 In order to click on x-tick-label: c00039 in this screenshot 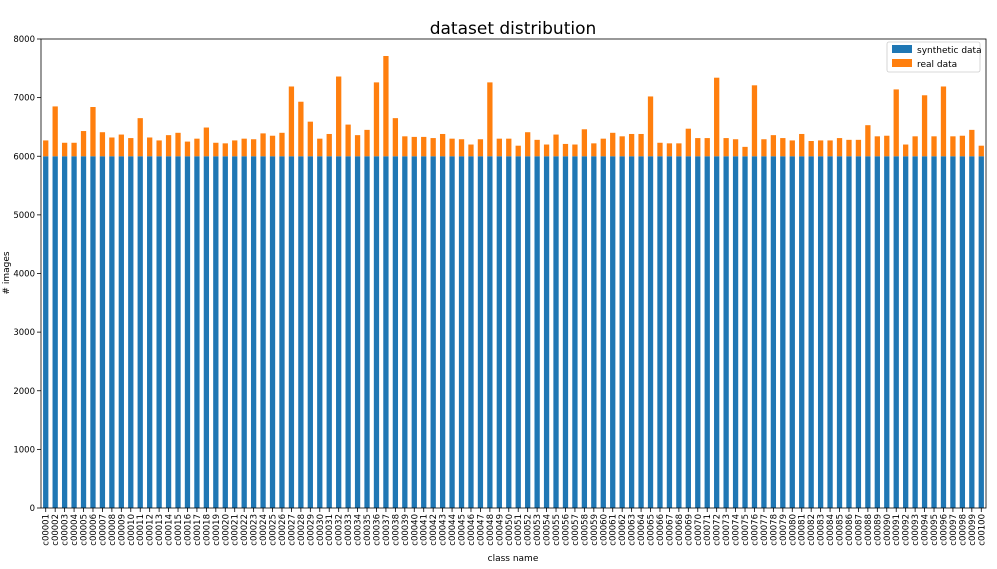, I will do `click(406, 530)`.